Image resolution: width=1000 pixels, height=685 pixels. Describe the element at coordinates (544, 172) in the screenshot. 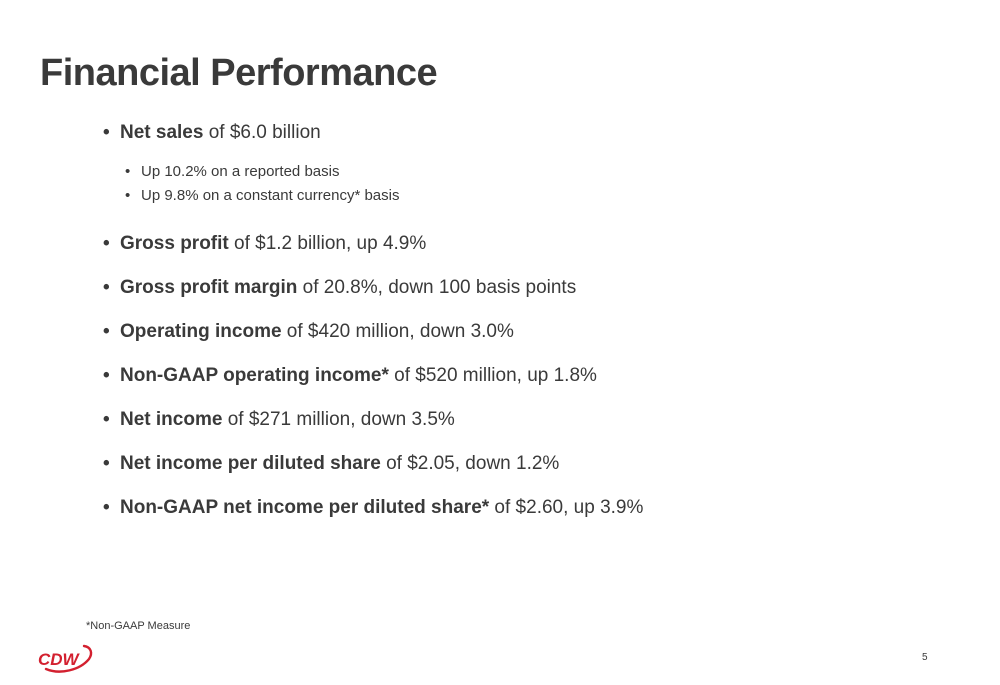

I see `sub-bullet-reported: Up 10.2% on a reported basis` at that location.